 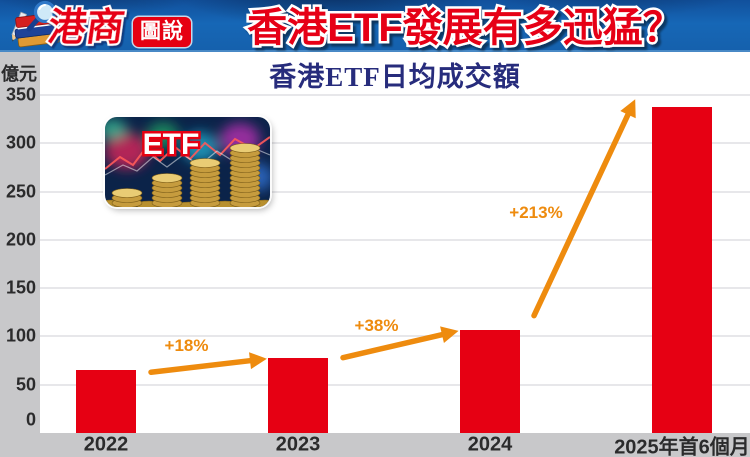 I want to click on y-tick-label: 200, so click(x=20, y=239).